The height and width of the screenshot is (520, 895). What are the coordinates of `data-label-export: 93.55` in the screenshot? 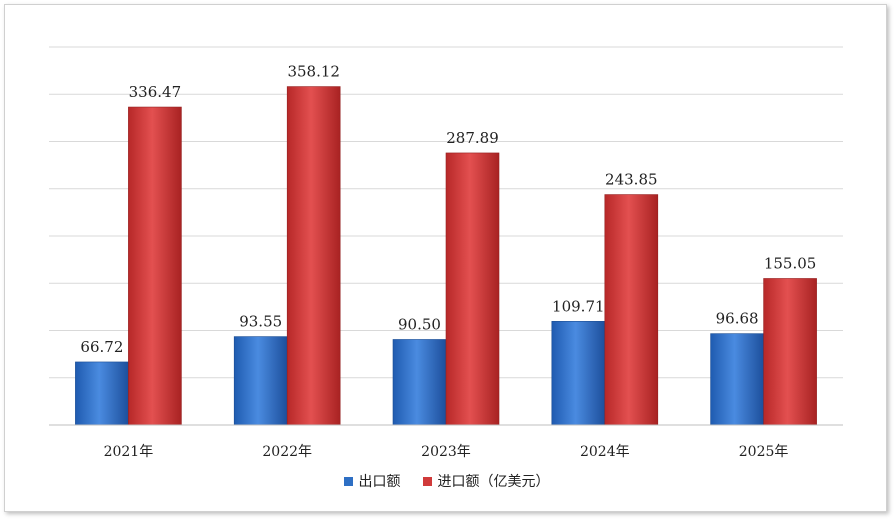 It's located at (260, 322).